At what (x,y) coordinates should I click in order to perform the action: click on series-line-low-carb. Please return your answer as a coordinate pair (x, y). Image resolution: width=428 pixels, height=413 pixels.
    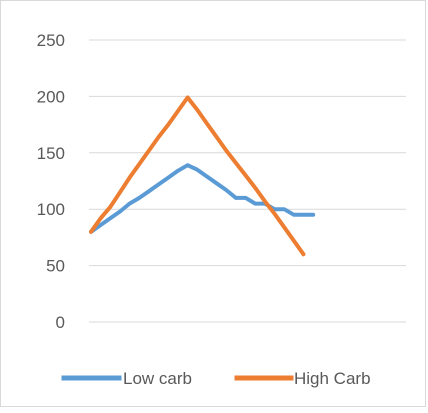
    Looking at the image, I should click on (202, 198).